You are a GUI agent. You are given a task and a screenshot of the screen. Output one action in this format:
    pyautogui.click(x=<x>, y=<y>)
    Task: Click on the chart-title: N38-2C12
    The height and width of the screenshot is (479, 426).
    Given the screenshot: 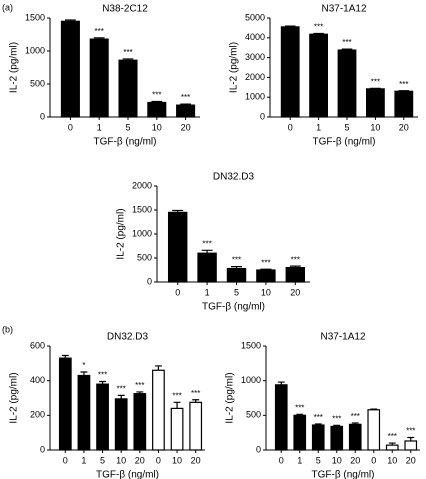 What is the action you would take?
    pyautogui.click(x=125, y=9)
    